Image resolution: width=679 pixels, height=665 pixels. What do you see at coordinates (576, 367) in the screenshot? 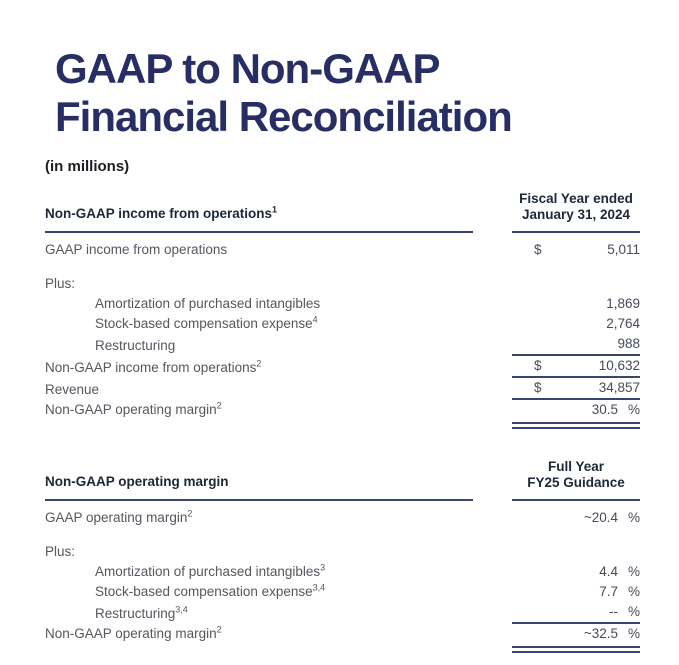
I see `row-value: $ 10,632` at bounding box center [576, 367].